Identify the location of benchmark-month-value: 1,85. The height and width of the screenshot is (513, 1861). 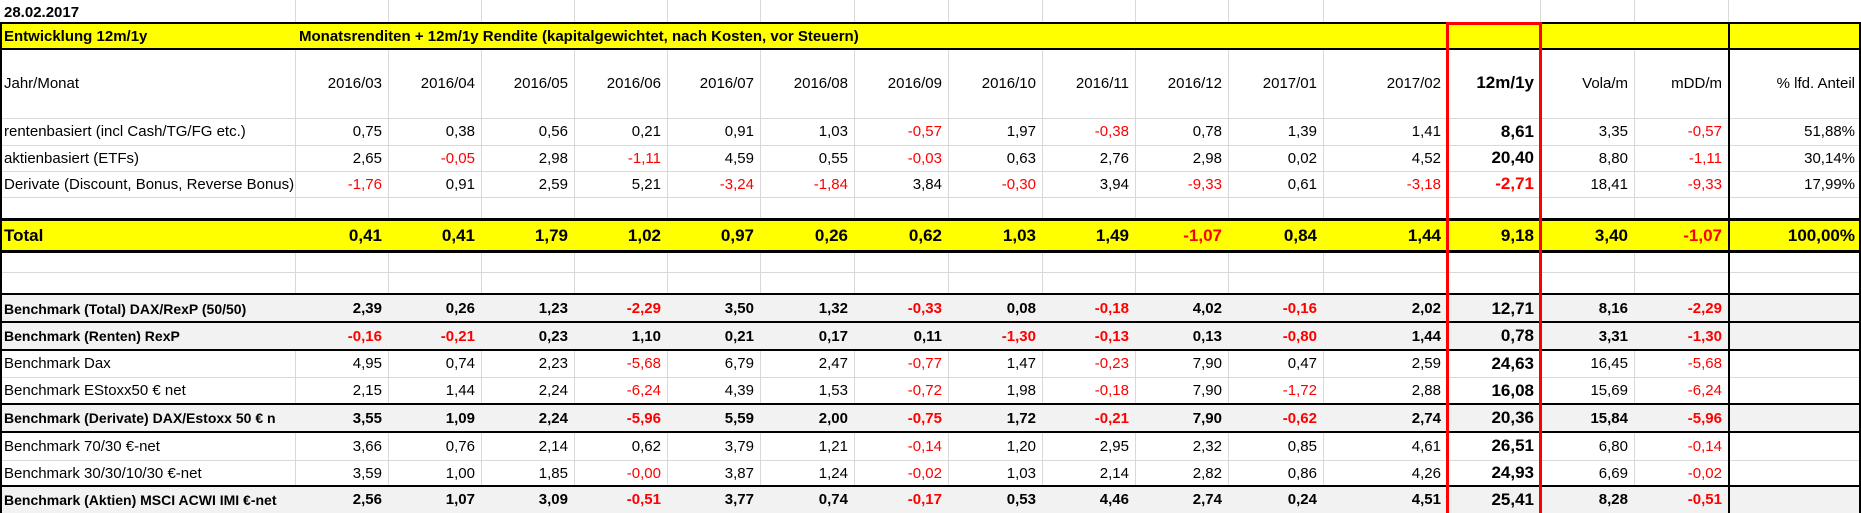
(553, 473).